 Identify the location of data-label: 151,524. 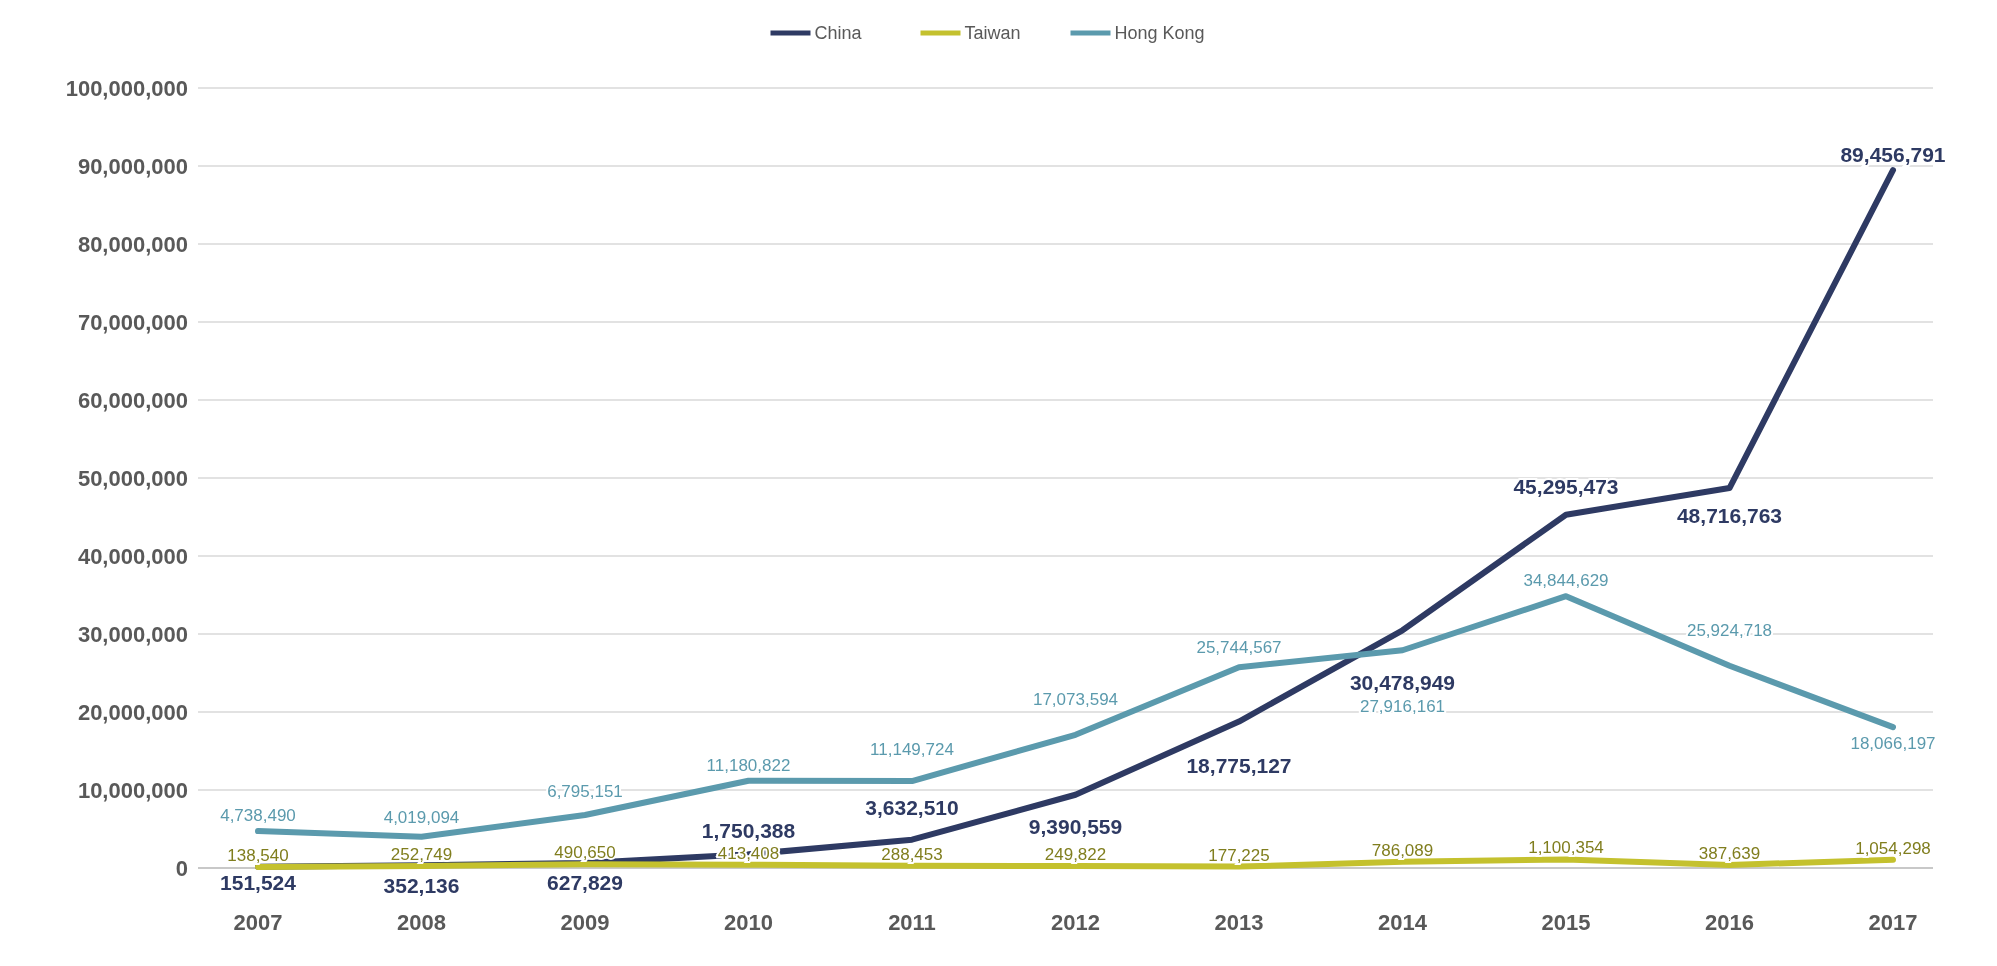
(258, 883).